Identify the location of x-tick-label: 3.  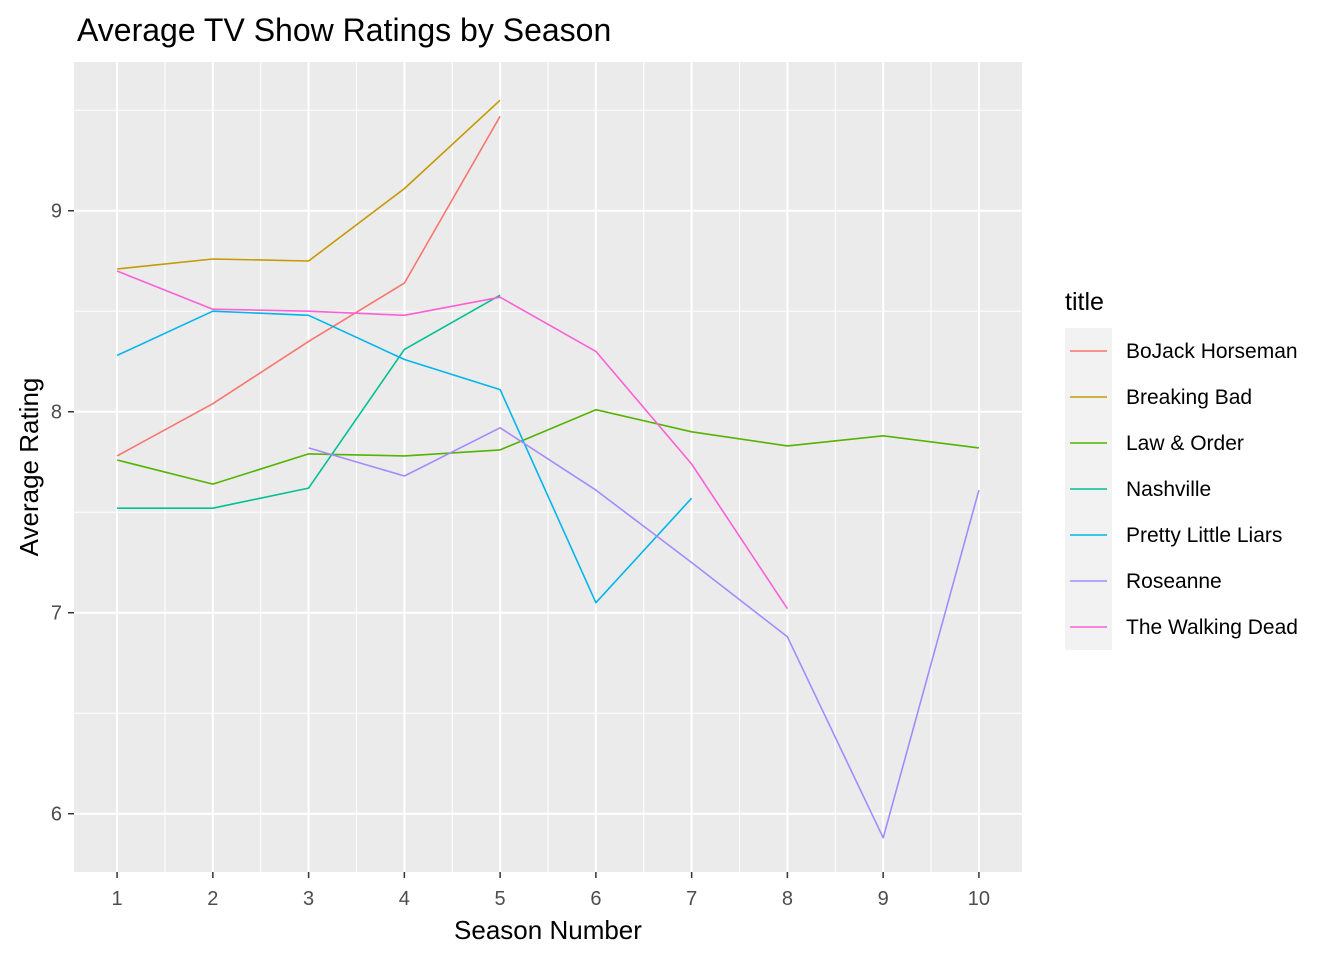
(308, 899).